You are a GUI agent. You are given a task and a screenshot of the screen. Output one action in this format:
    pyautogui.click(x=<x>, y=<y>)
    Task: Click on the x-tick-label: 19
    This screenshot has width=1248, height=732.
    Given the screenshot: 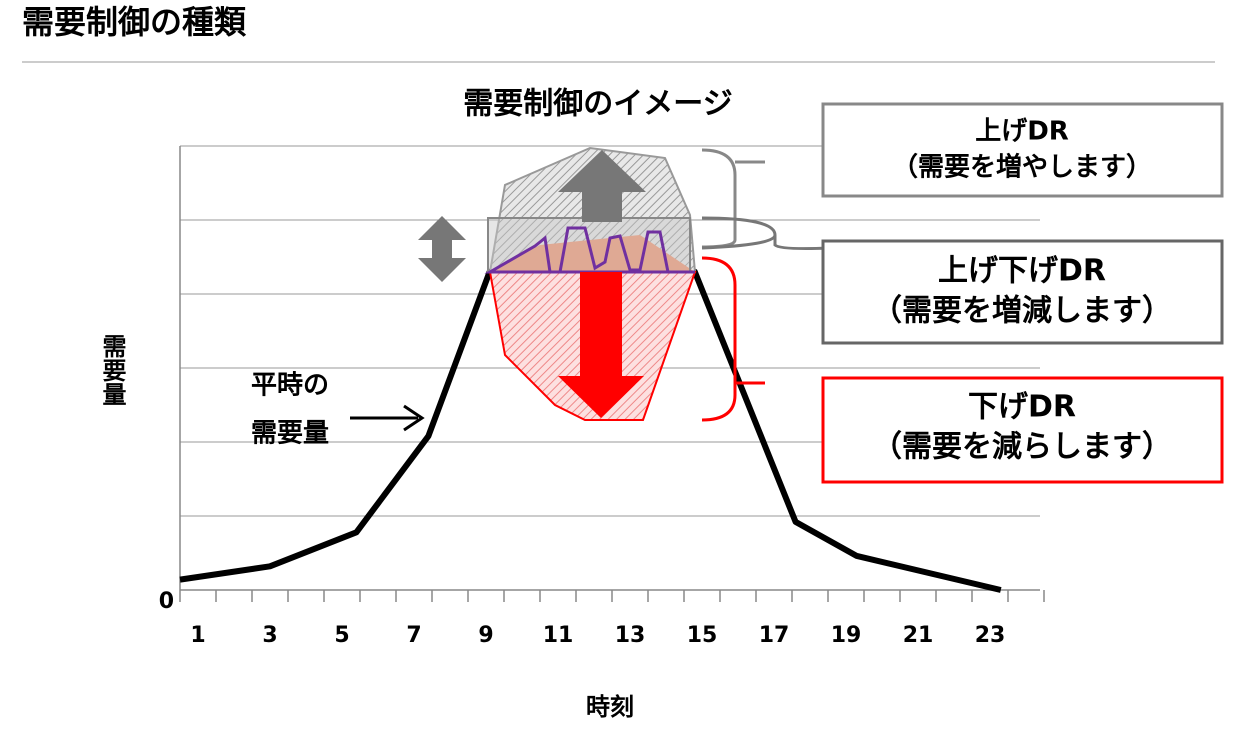 What is the action you would take?
    pyautogui.click(x=846, y=635)
    